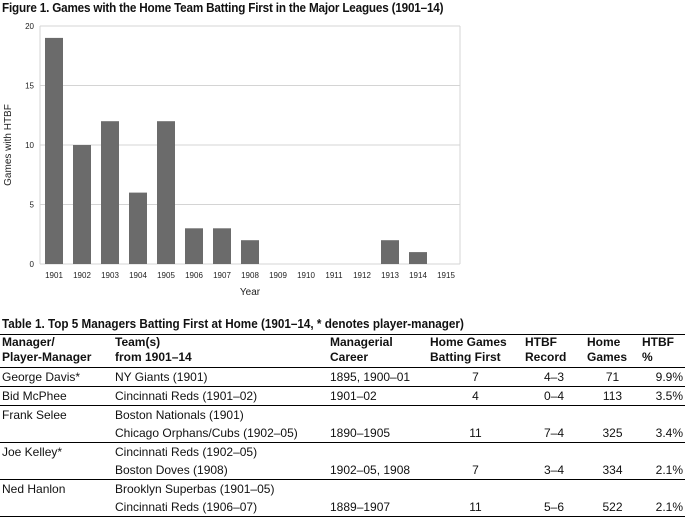 Image resolution: width=685 pixels, height=528 pixels. What do you see at coordinates (250, 275) in the screenshot?
I see `x-tick-label: 1908` at bounding box center [250, 275].